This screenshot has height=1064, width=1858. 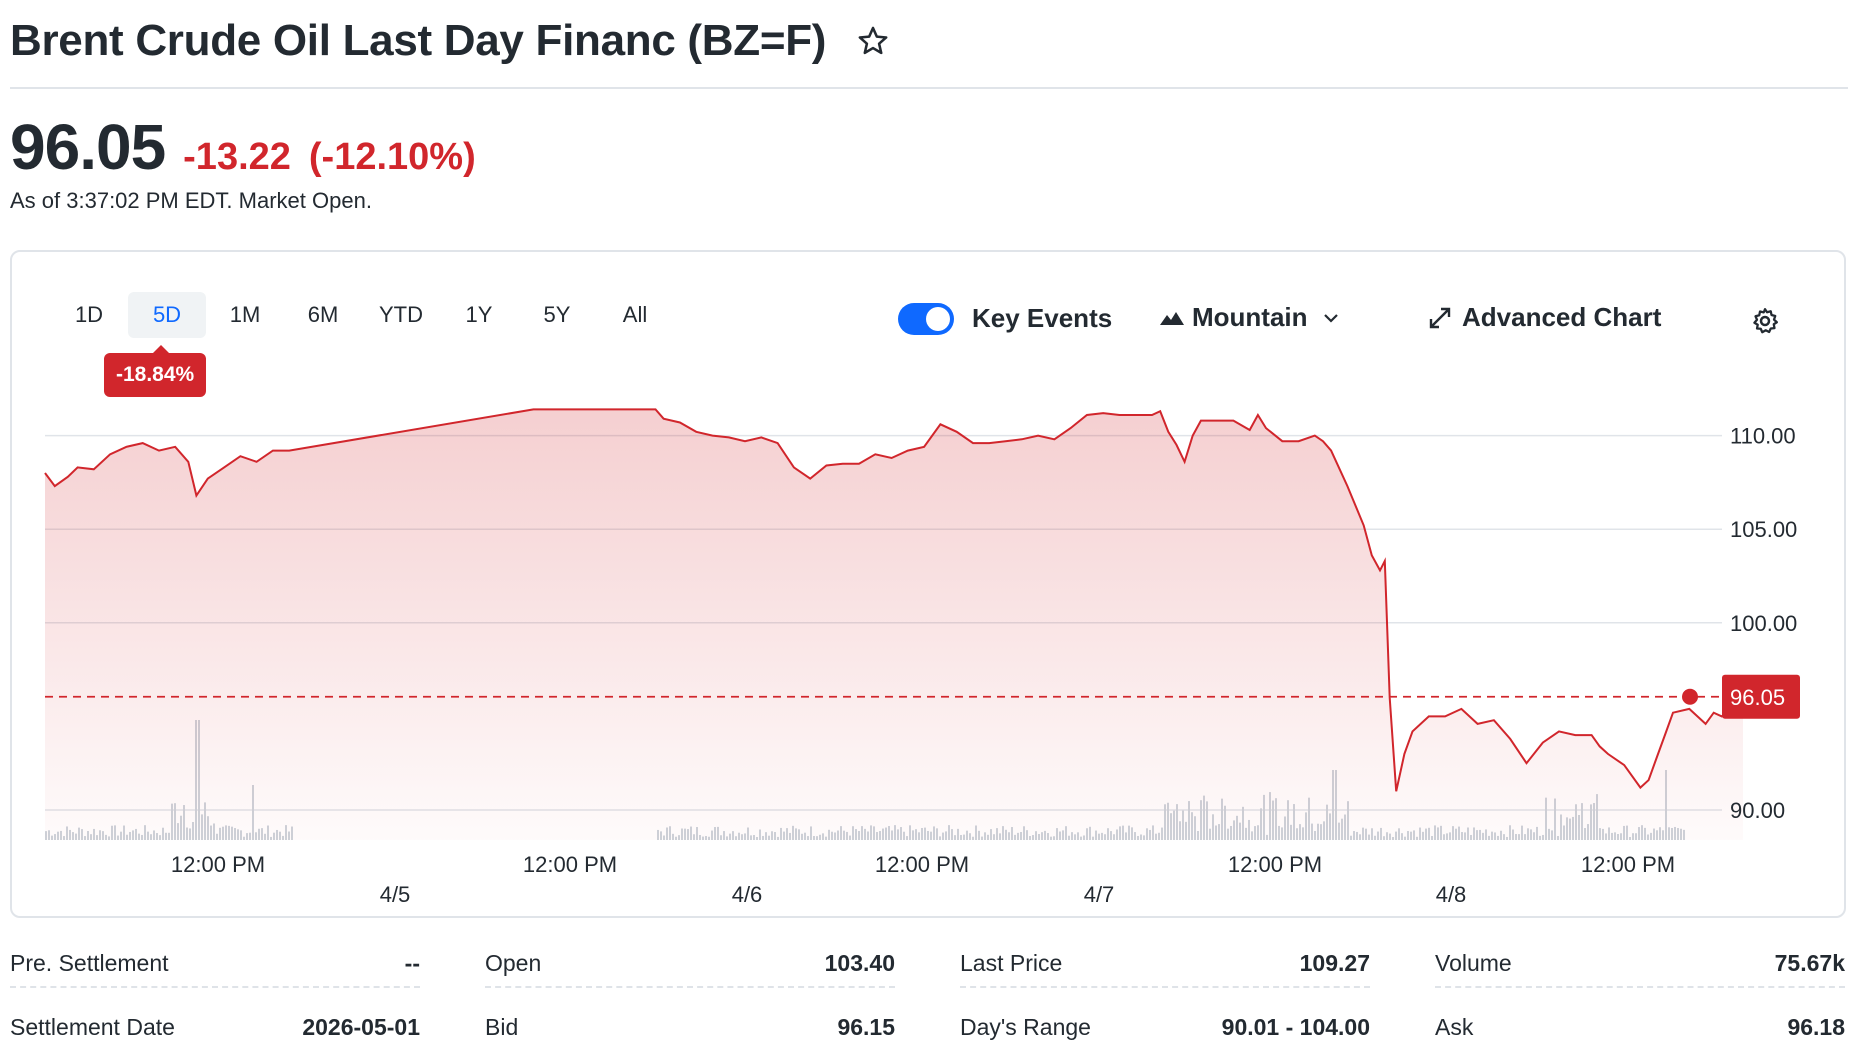 I want to click on range-ytd: YTD, so click(x=401, y=314).